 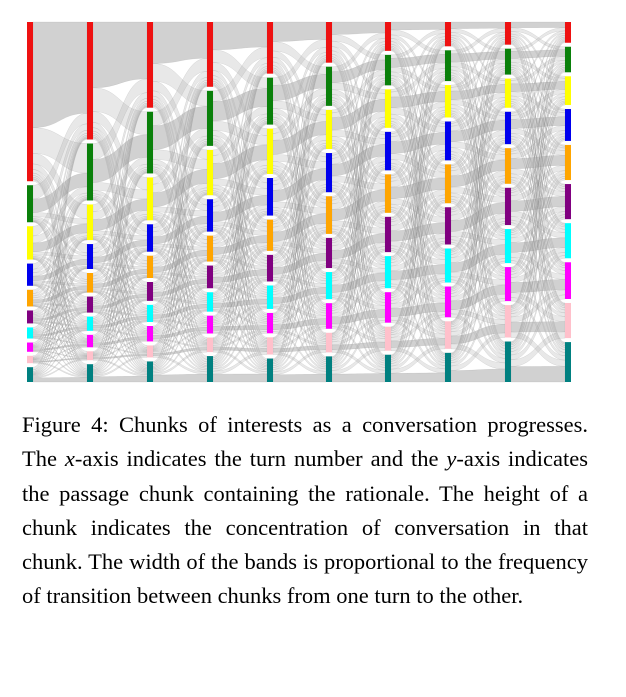 What do you see at coordinates (270, 268) in the screenshot?
I see `node-turn5-chunk6` at bounding box center [270, 268].